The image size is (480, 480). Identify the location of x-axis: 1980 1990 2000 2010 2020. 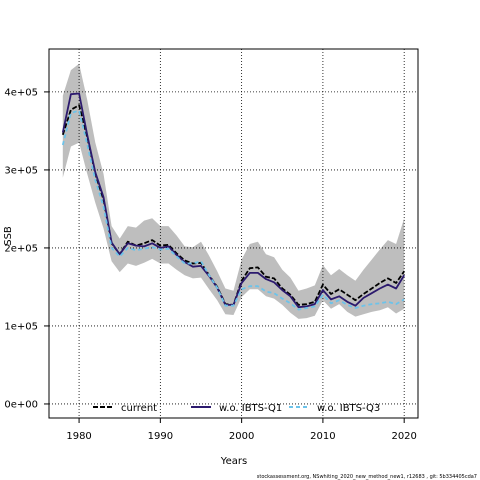
(241, 430).